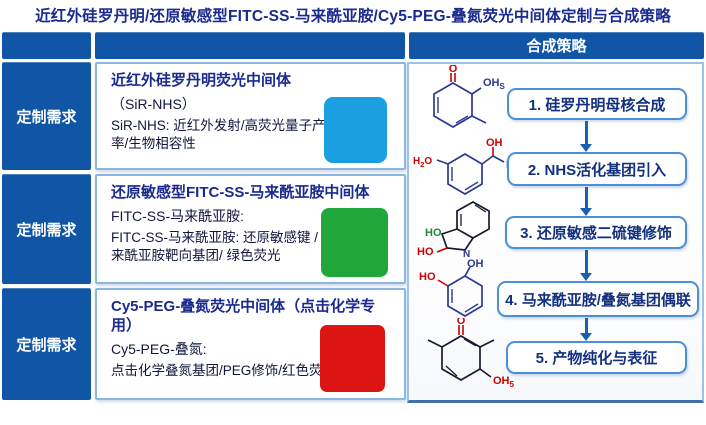 The height and width of the screenshot is (425, 706). I want to click on step-3-box: 3. 还原敏感二硫键修饰, so click(596, 232).